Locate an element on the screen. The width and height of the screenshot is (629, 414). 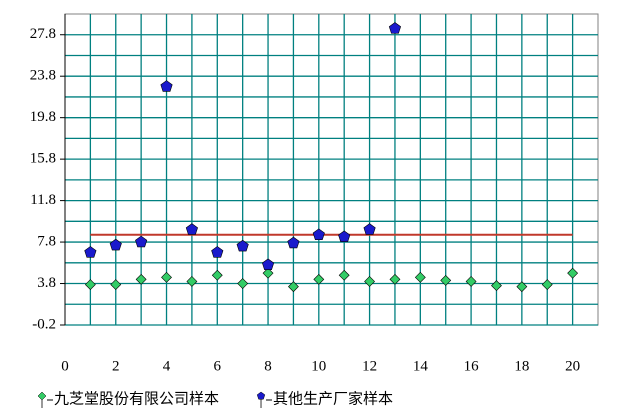
x-tick-label: 8 is located at coordinates (268, 366).